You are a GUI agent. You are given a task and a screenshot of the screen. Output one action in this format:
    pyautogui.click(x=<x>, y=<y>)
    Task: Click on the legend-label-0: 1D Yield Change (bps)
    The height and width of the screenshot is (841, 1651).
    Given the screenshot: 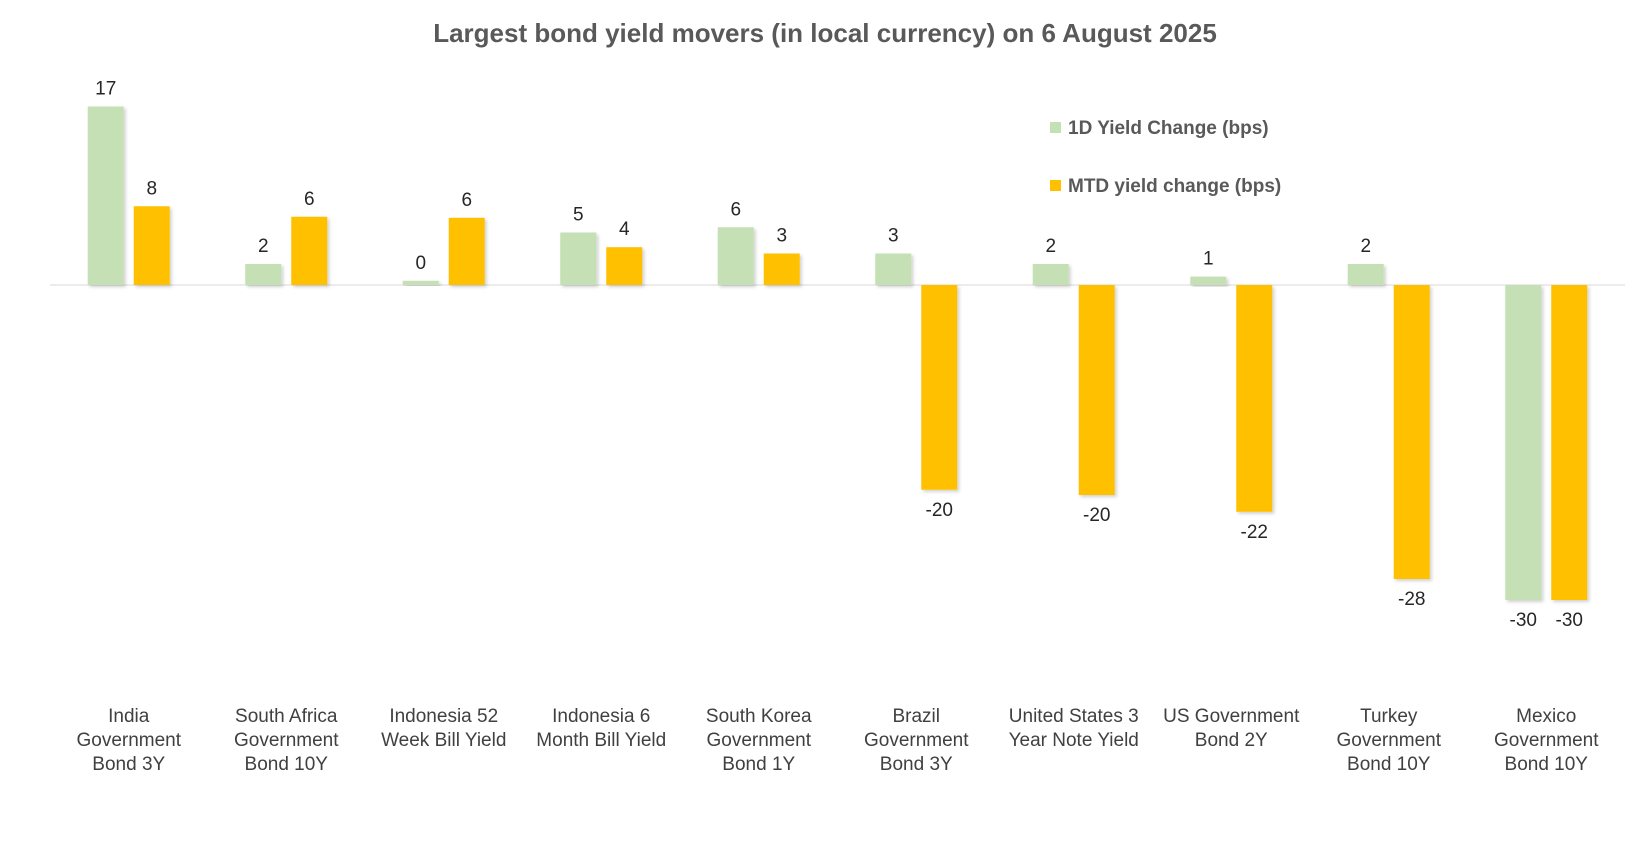 What is the action you would take?
    pyautogui.click(x=1168, y=128)
    